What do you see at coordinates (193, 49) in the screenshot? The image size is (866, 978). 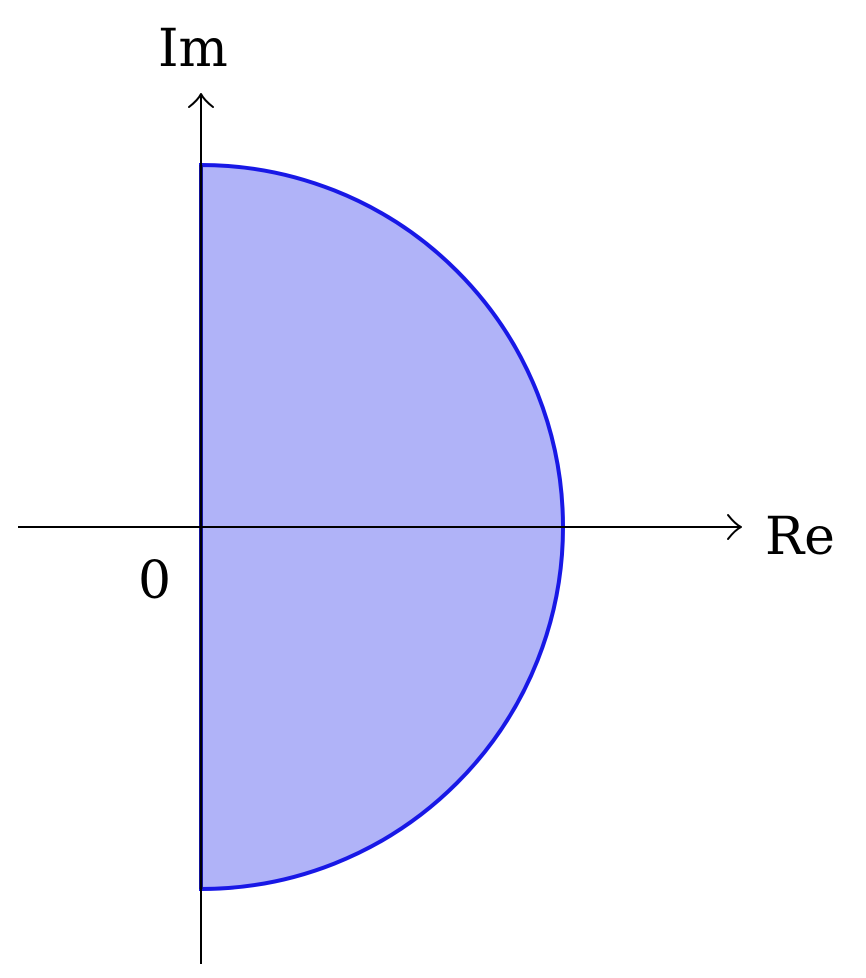 I see `imaginary-axis-label: Im` at bounding box center [193, 49].